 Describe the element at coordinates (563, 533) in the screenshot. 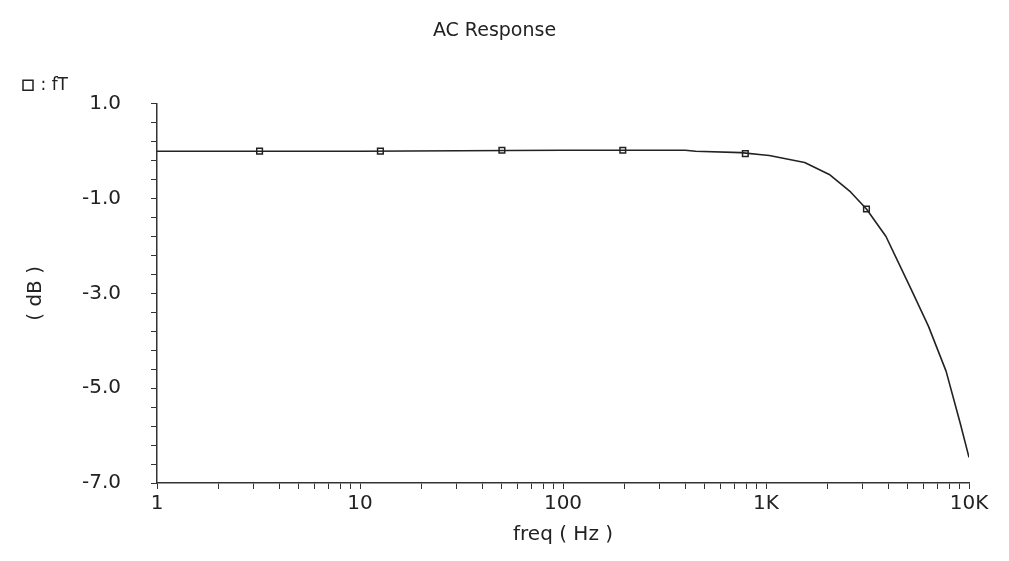

I see `x-axis-title: freq ( Hz )` at that location.